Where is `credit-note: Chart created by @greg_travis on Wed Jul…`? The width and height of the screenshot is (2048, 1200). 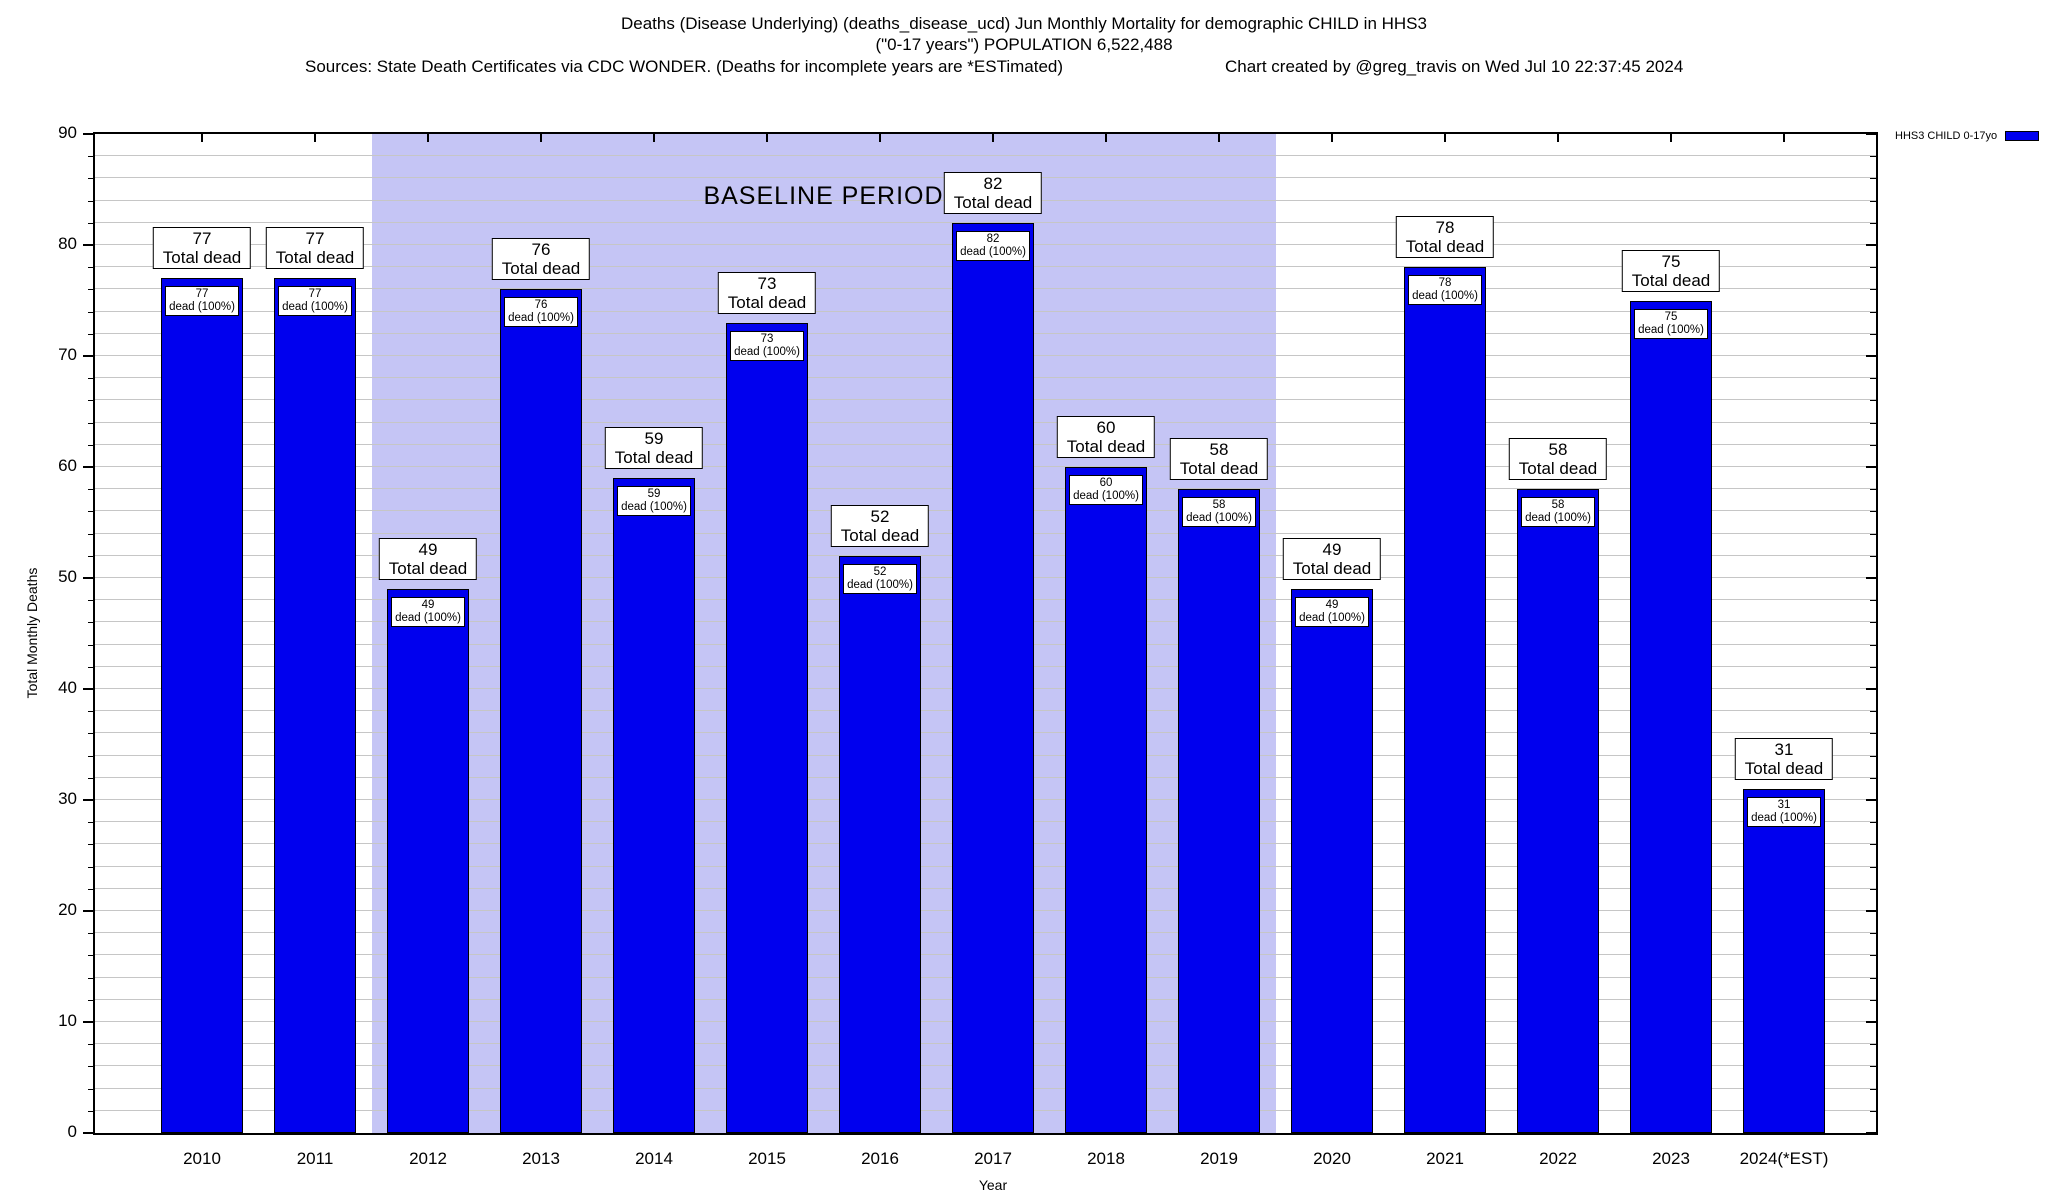
credit-note: Chart created by @greg_travis on Wed Jul… is located at coordinates (1454, 66).